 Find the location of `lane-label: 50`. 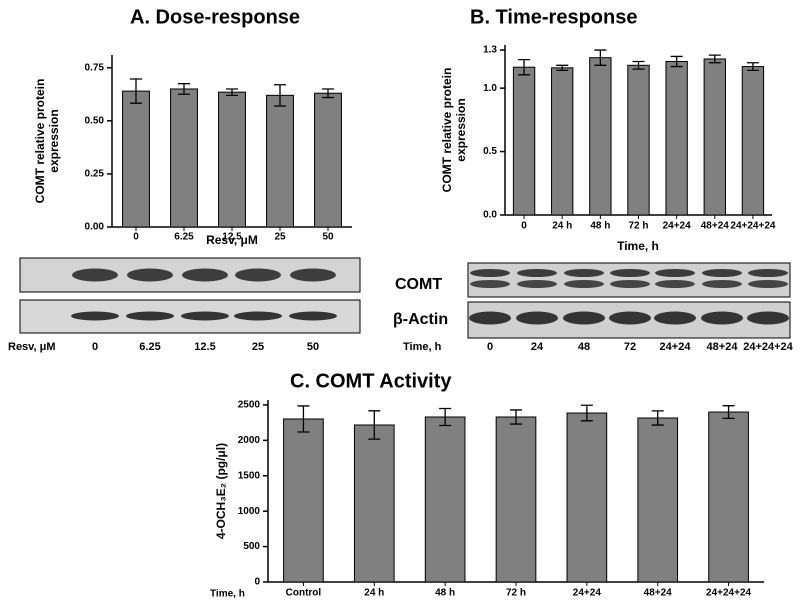

lane-label: 50 is located at coordinates (313, 347).